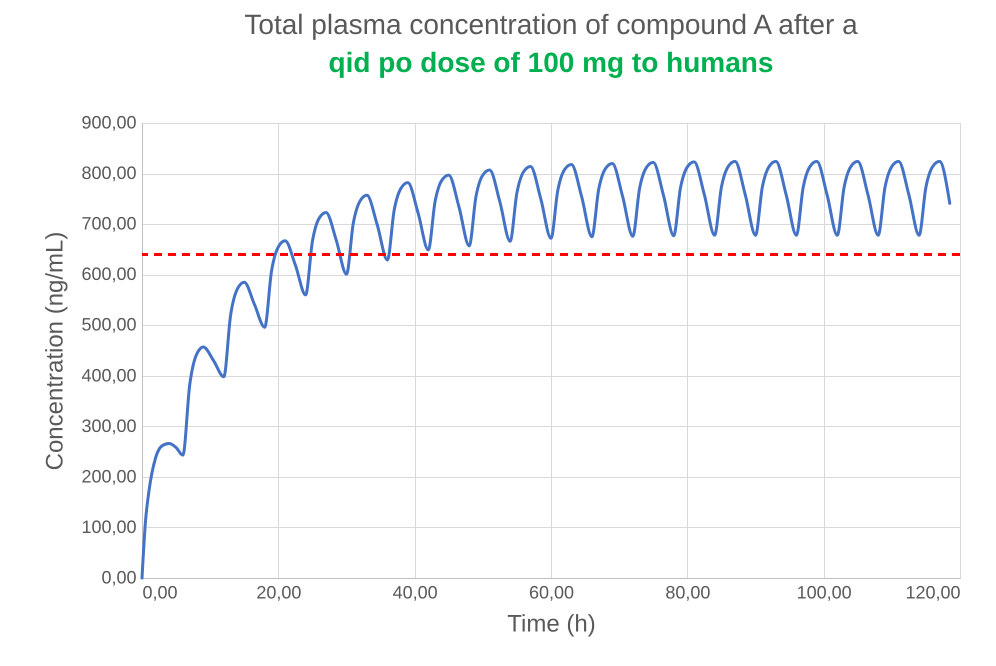 The height and width of the screenshot is (666, 996). I want to click on y-tick-label: 200,00, so click(108, 476).